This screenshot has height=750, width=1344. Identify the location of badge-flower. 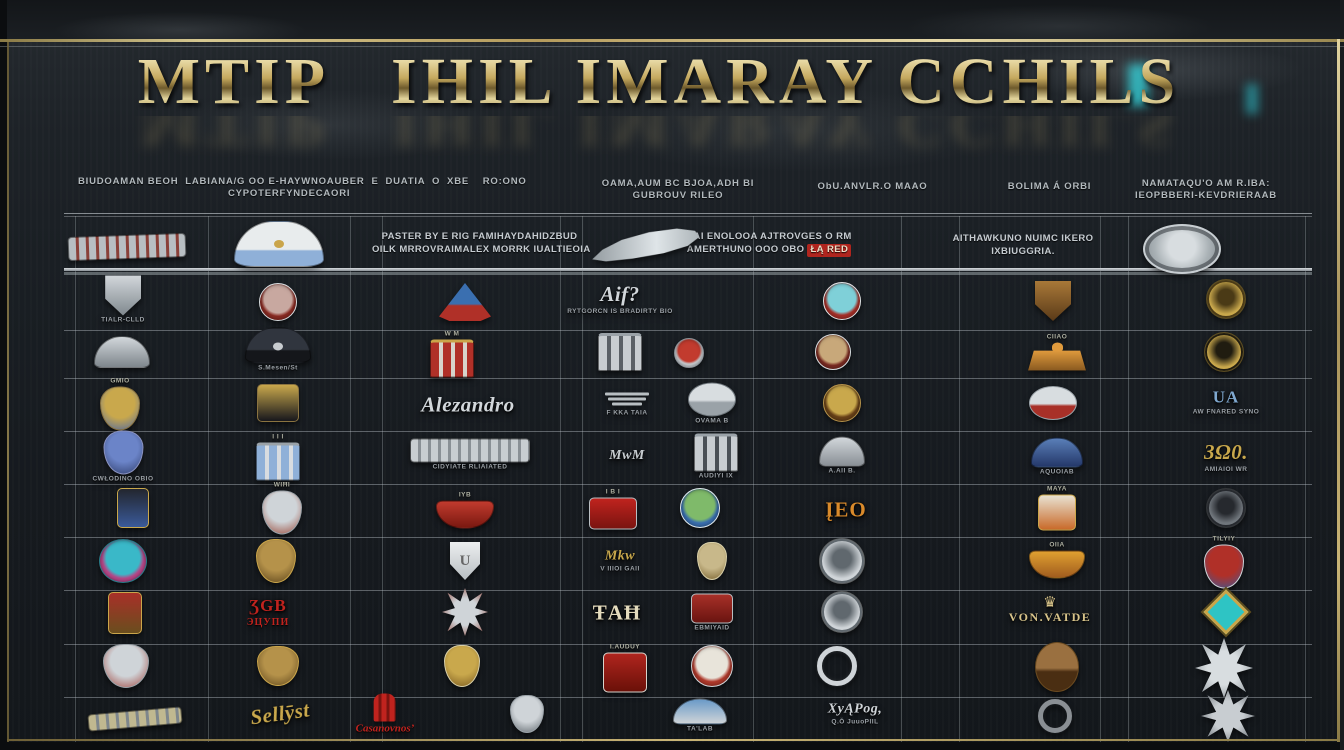
(1228, 716).